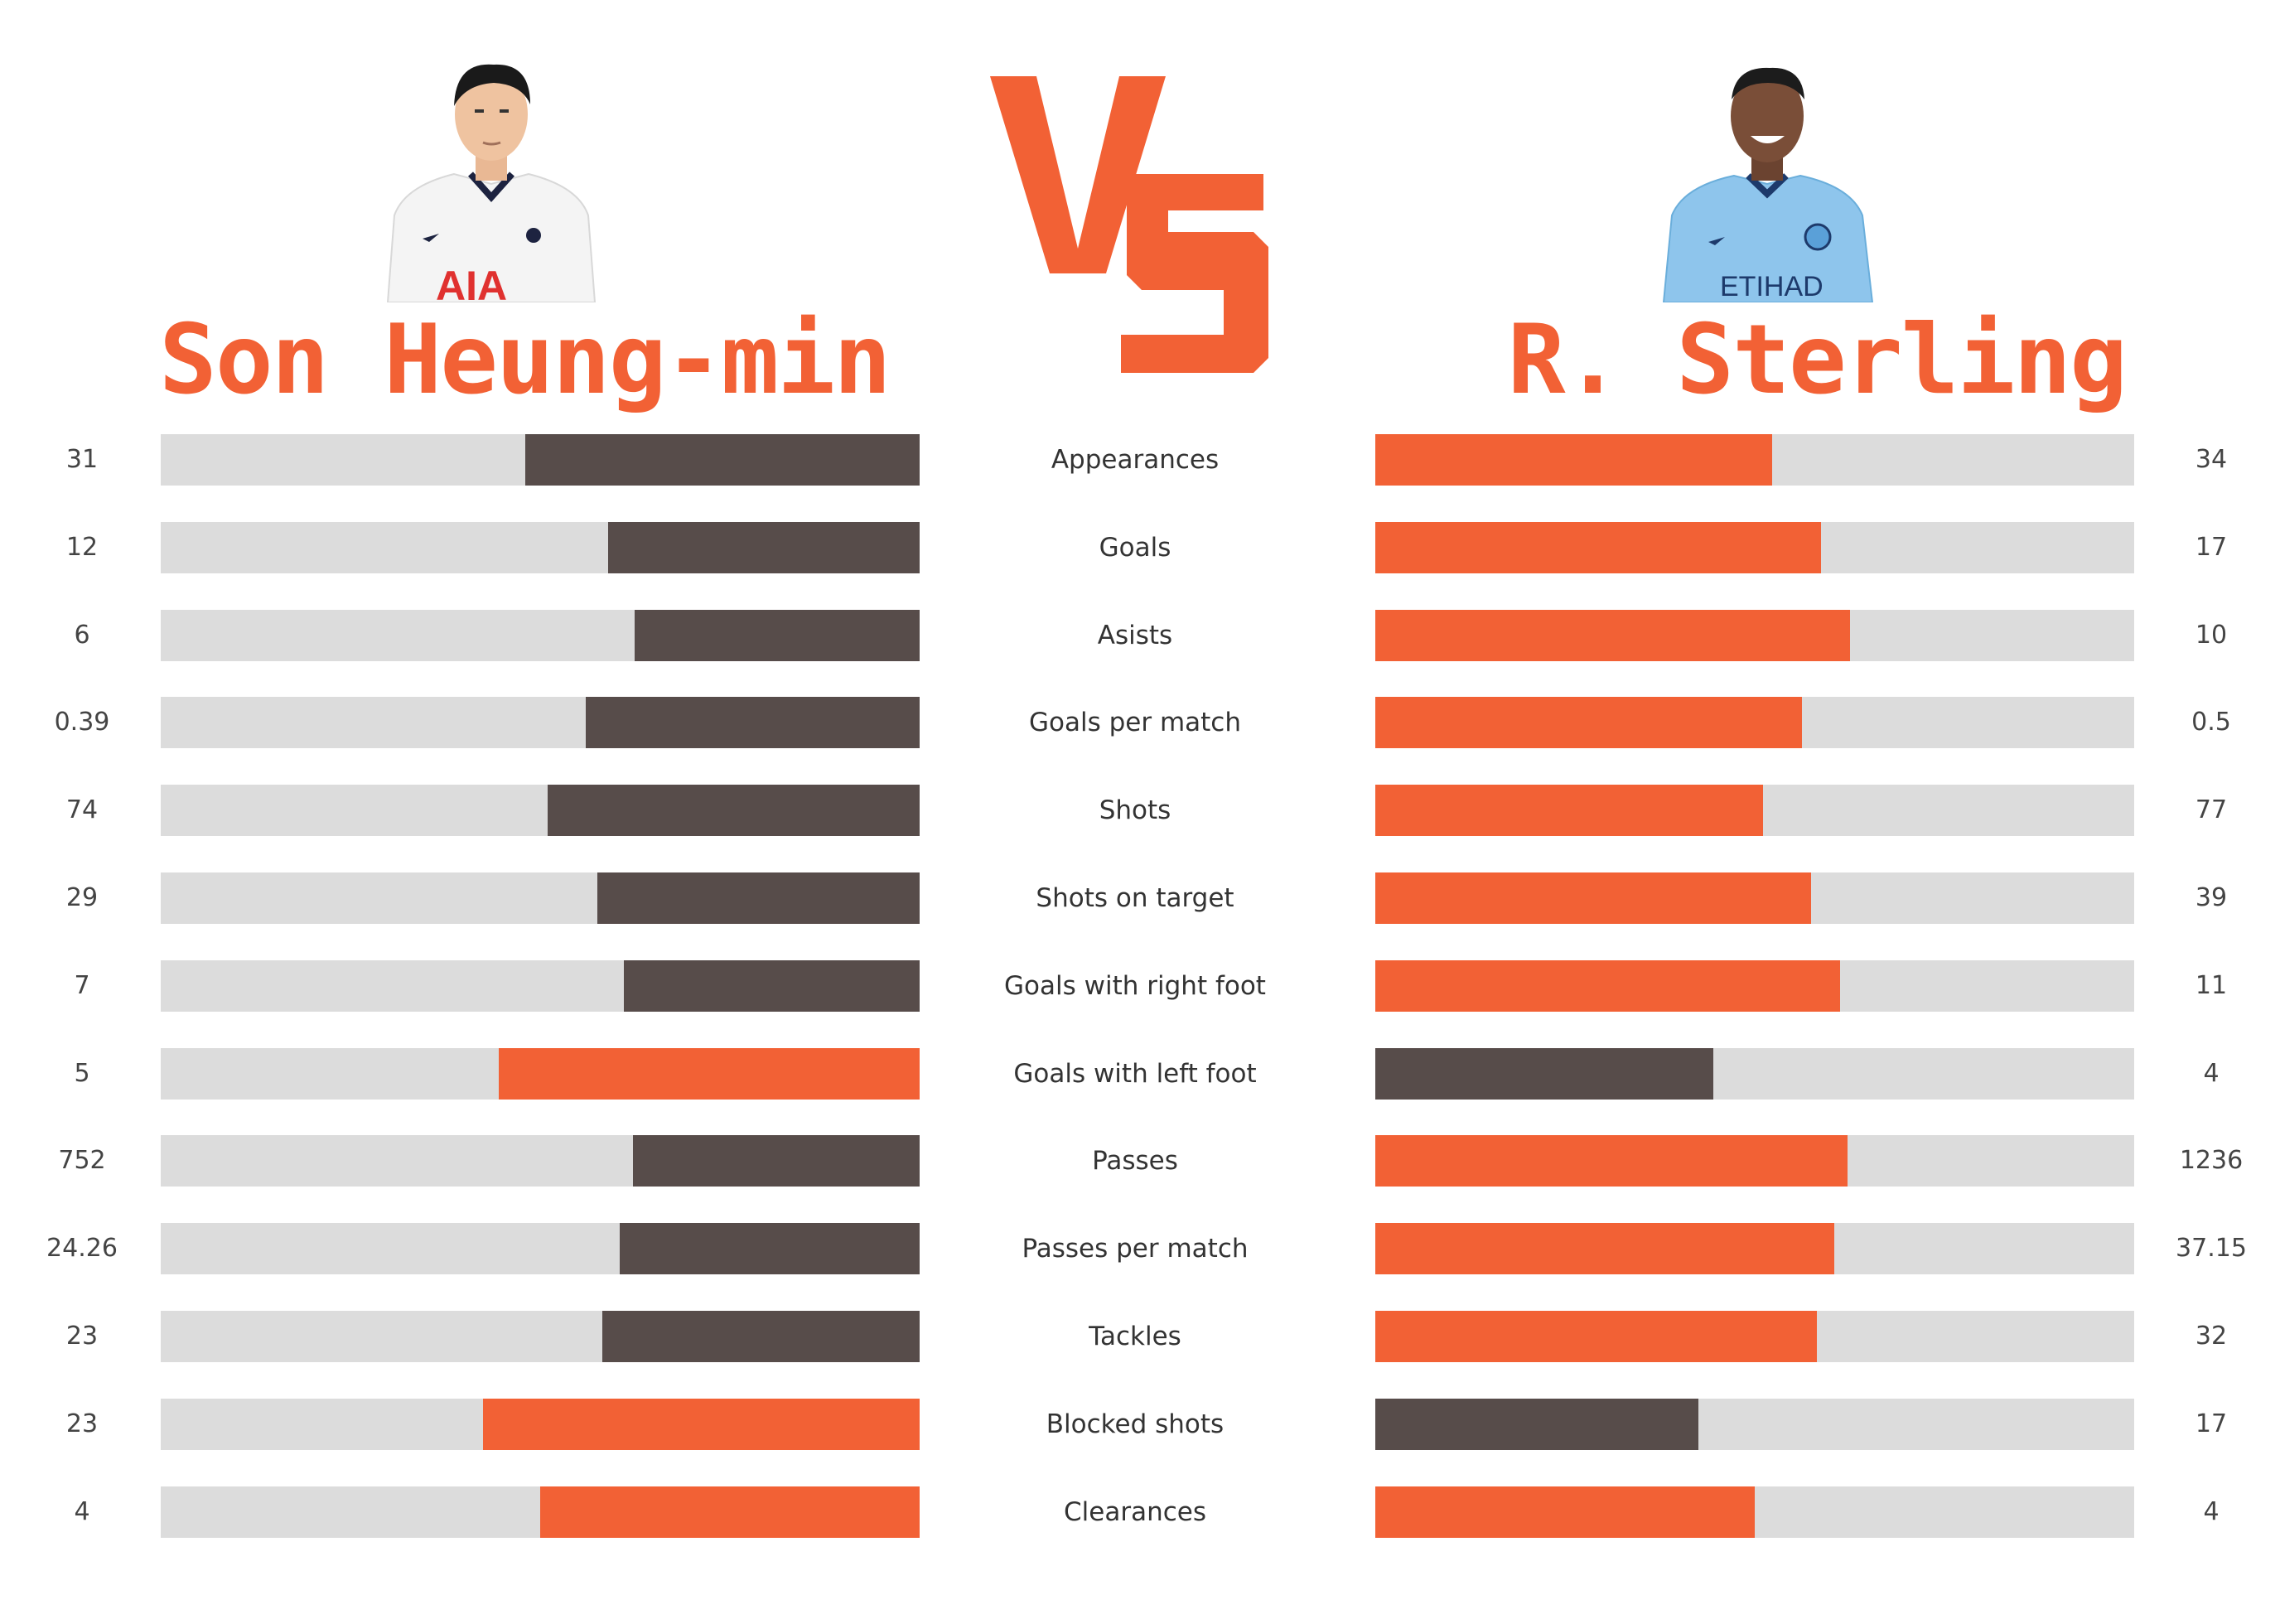 Image resolution: width=2280 pixels, height=1624 pixels. Describe the element at coordinates (525, 360) in the screenshot. I see `player-name-left: Son Heung-min` at that location.